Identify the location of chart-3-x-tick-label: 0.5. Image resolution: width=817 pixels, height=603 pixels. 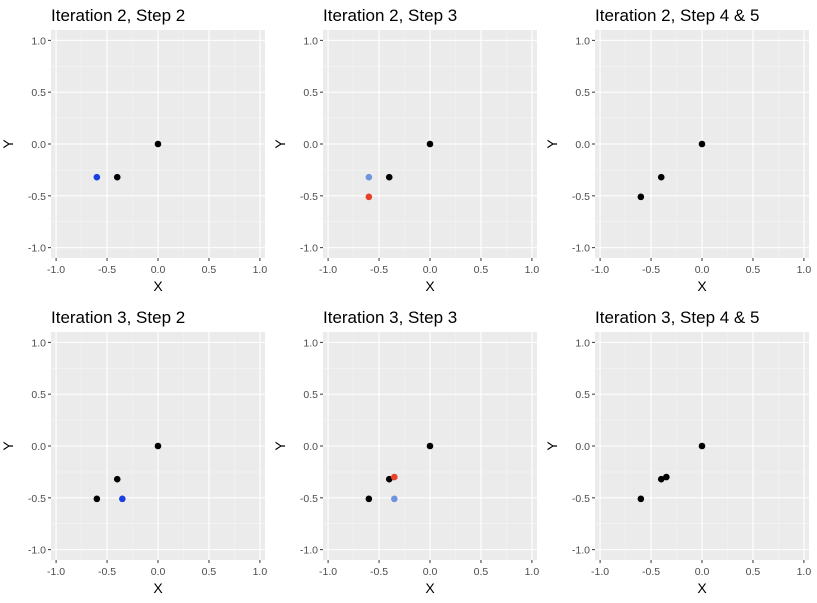
(753, 270).